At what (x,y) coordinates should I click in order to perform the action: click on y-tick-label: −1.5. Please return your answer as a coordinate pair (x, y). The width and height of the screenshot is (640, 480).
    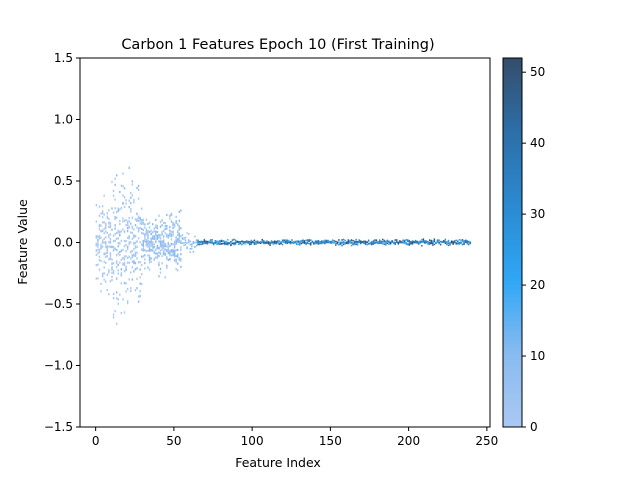
    Looking at the image, I should click on (58, 427).